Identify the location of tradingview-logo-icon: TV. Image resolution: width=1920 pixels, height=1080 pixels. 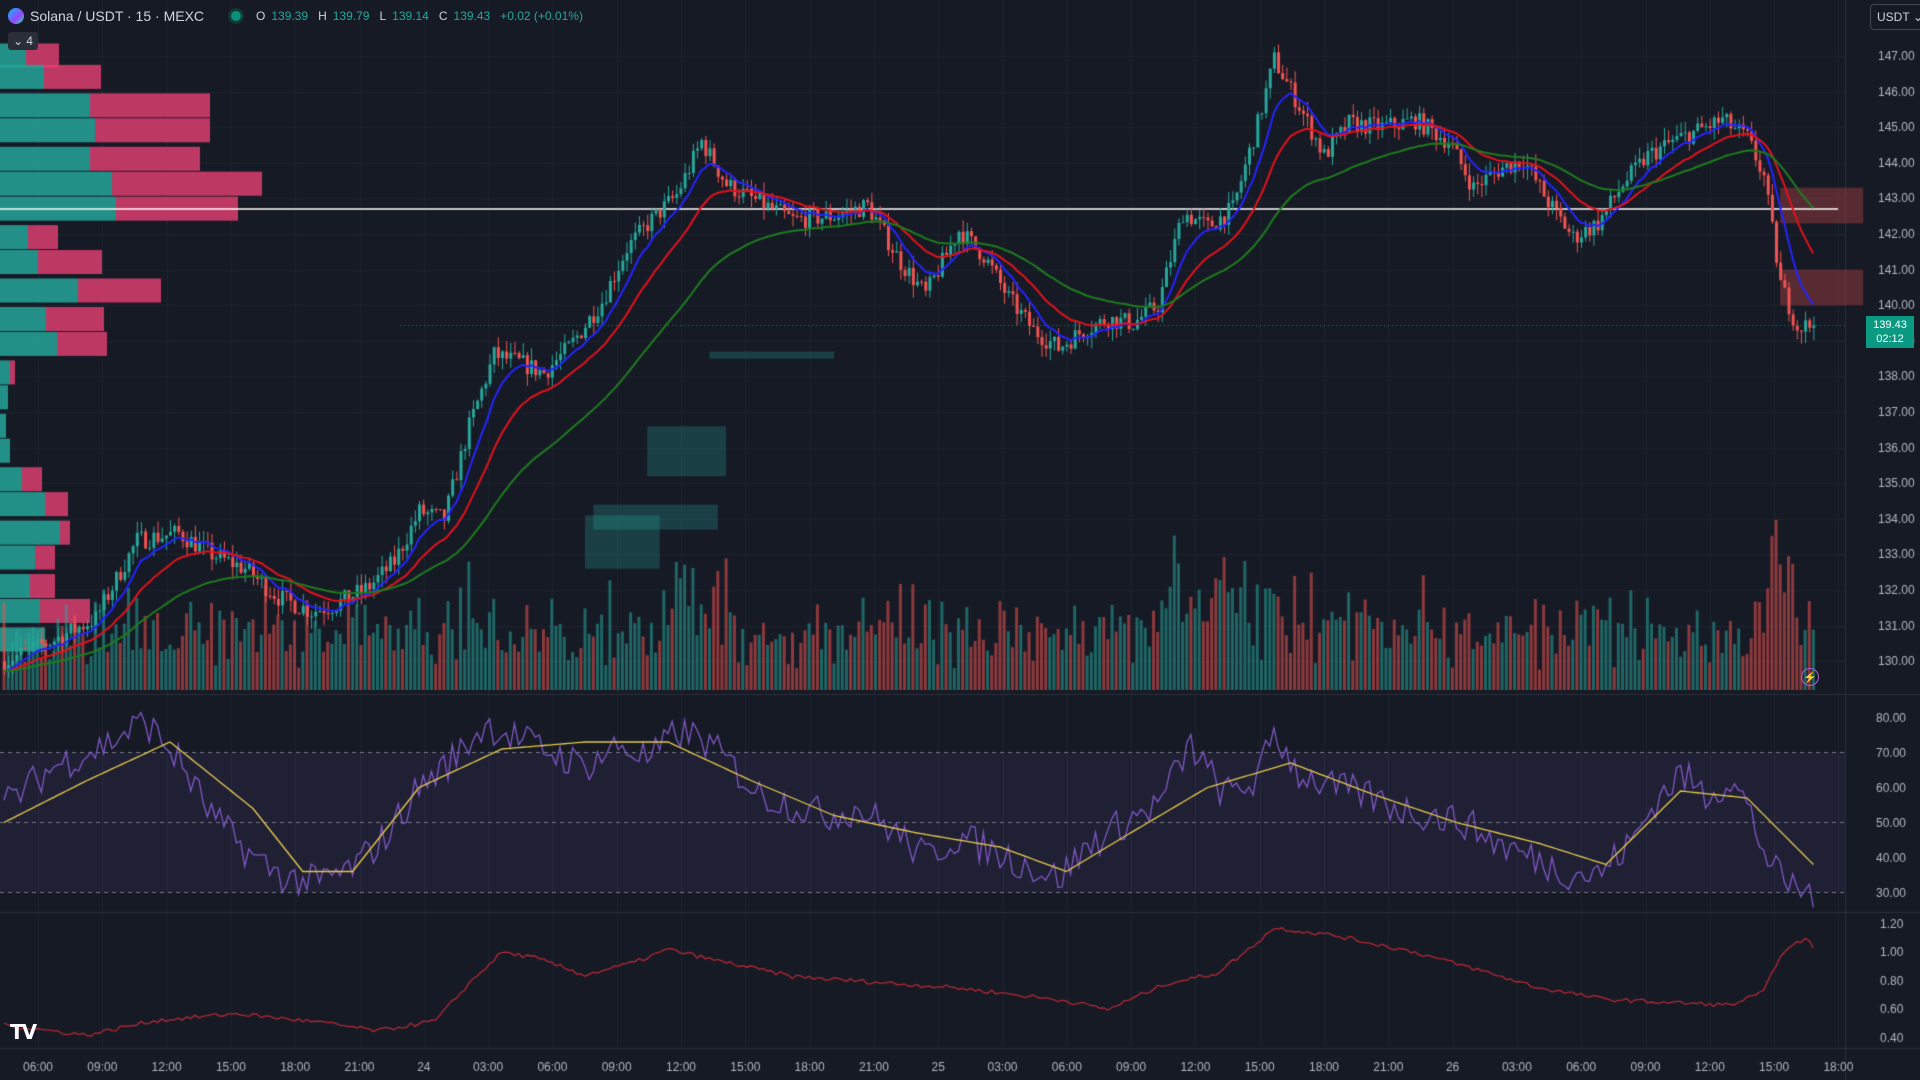
(23, 1032).